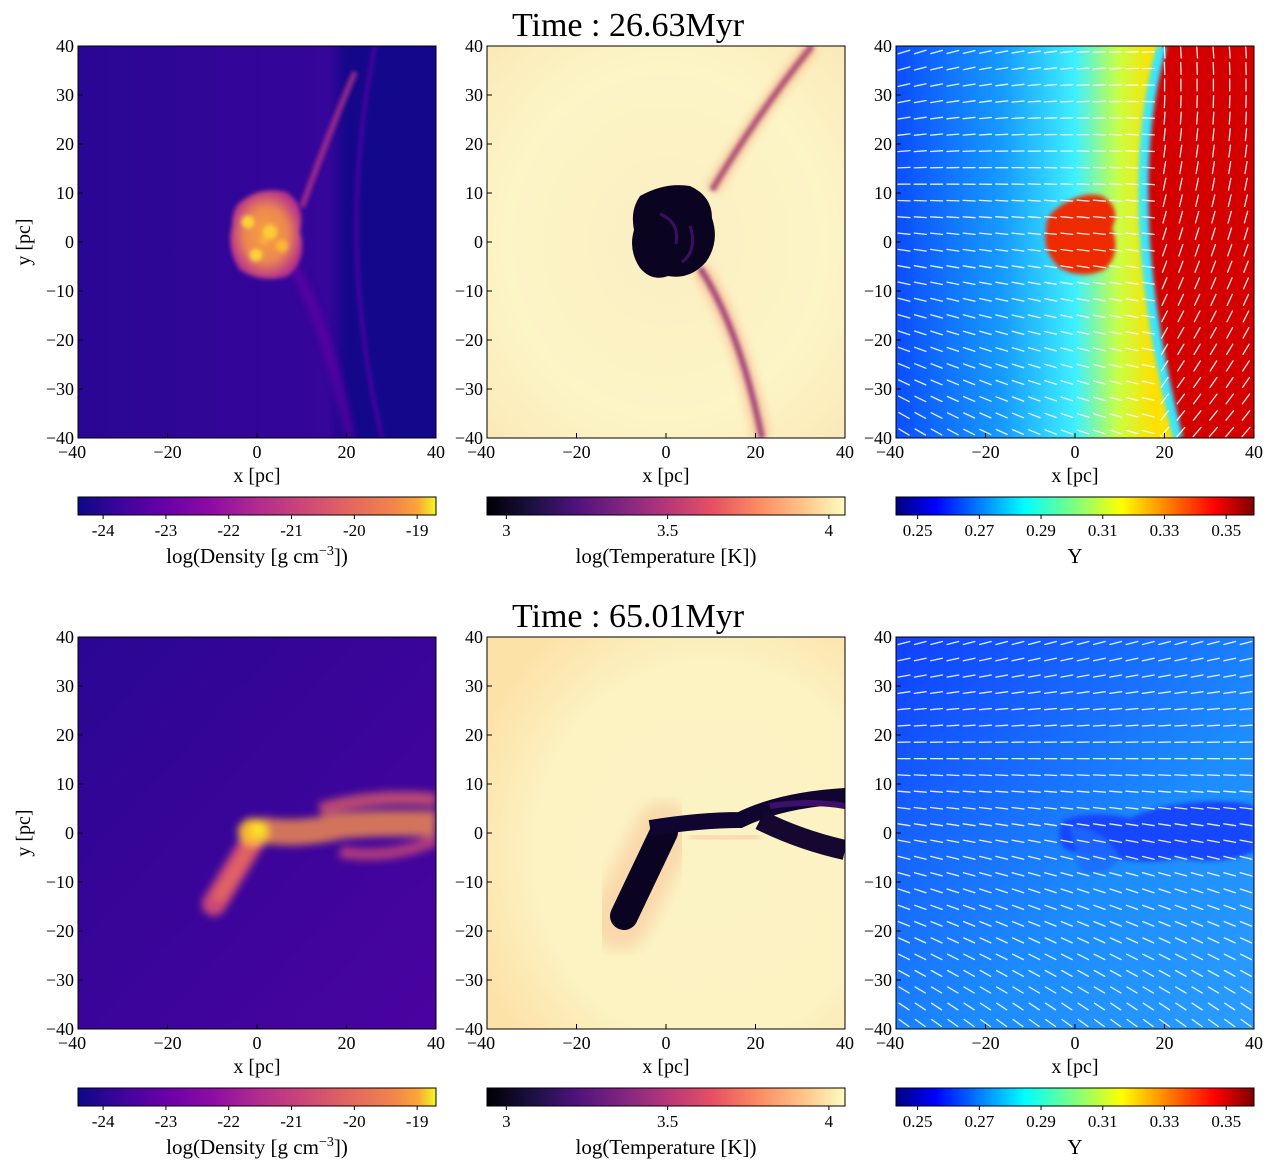 The height and width of the screenshot is (1163, 1275). Describe the element at coordinates (291, 530) in the screenshot. I see `colorbar-tick-label: -21` at that location.